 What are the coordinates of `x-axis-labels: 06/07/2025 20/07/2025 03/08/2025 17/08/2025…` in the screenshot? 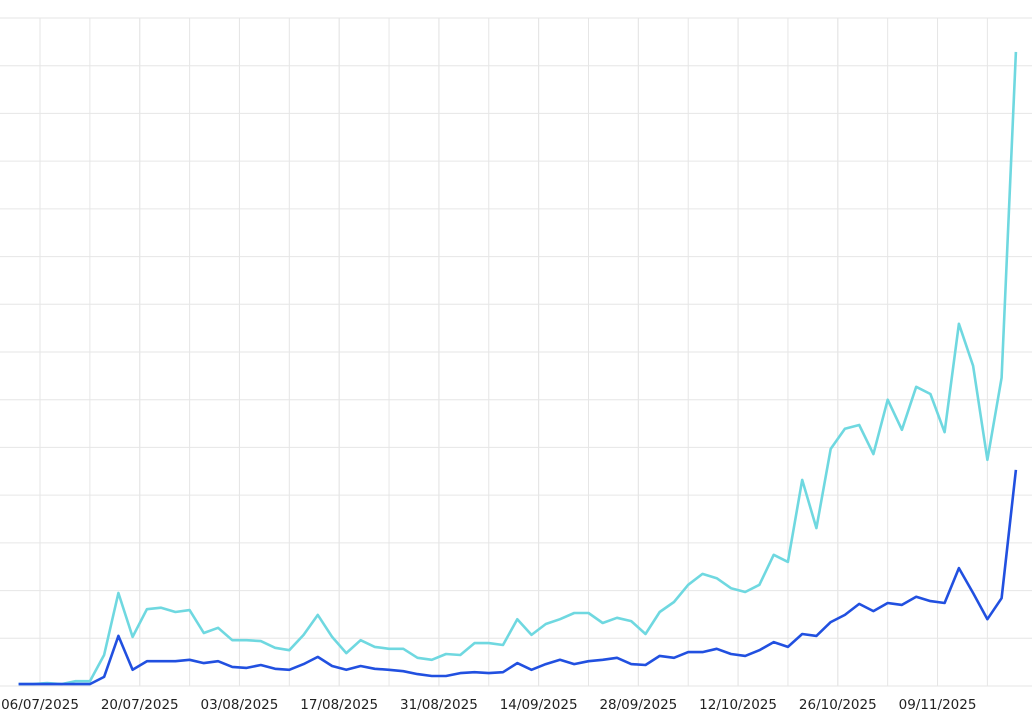 It's located at (488, 705).